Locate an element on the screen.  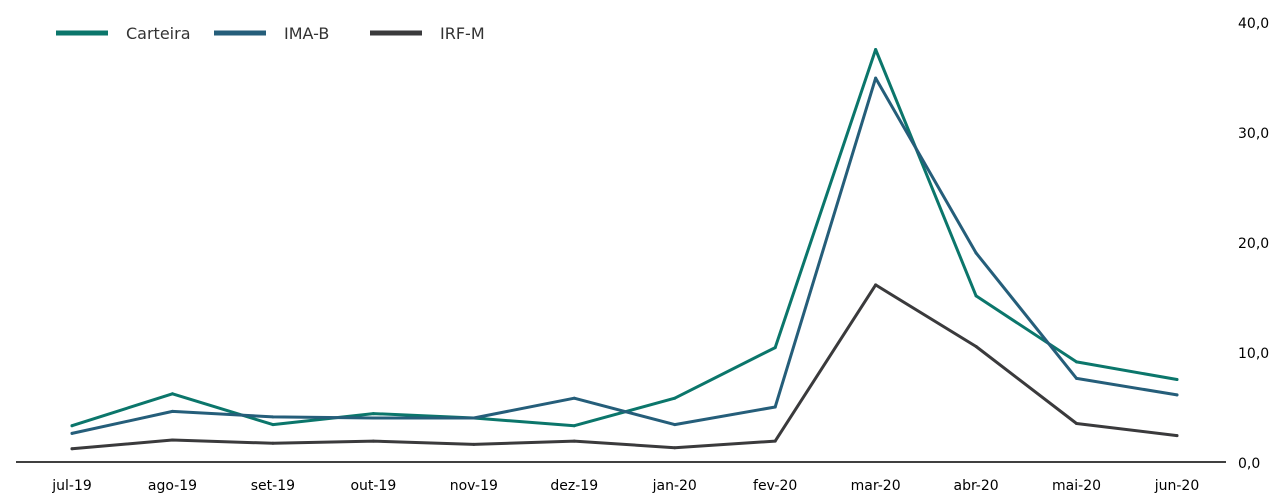
y-tick-label: 0,0 is located at coordinates (1249, 464).